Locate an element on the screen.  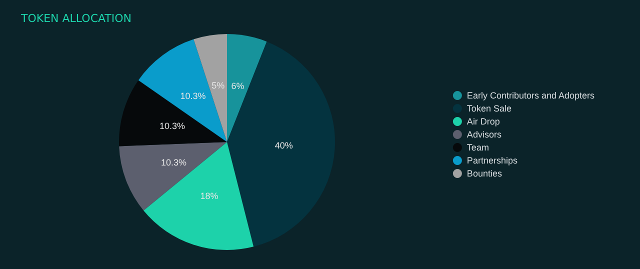
legend-label: Air Drop is located at coordinates (483, 121).